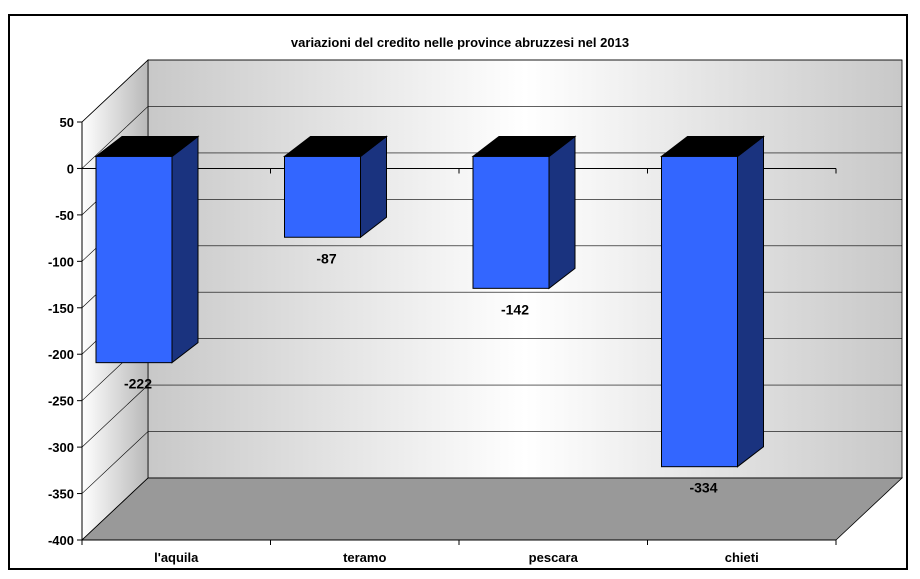  Describe the element at coordinates (326, 258) in the screenshot. I see `data-label: -87` at that location.